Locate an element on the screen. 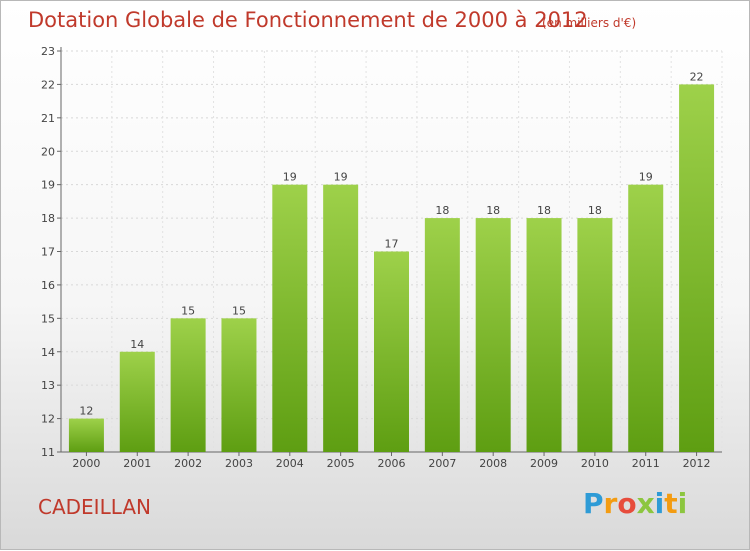  x-tick-label-2010: 2010 is located at coordinates (595, 463).